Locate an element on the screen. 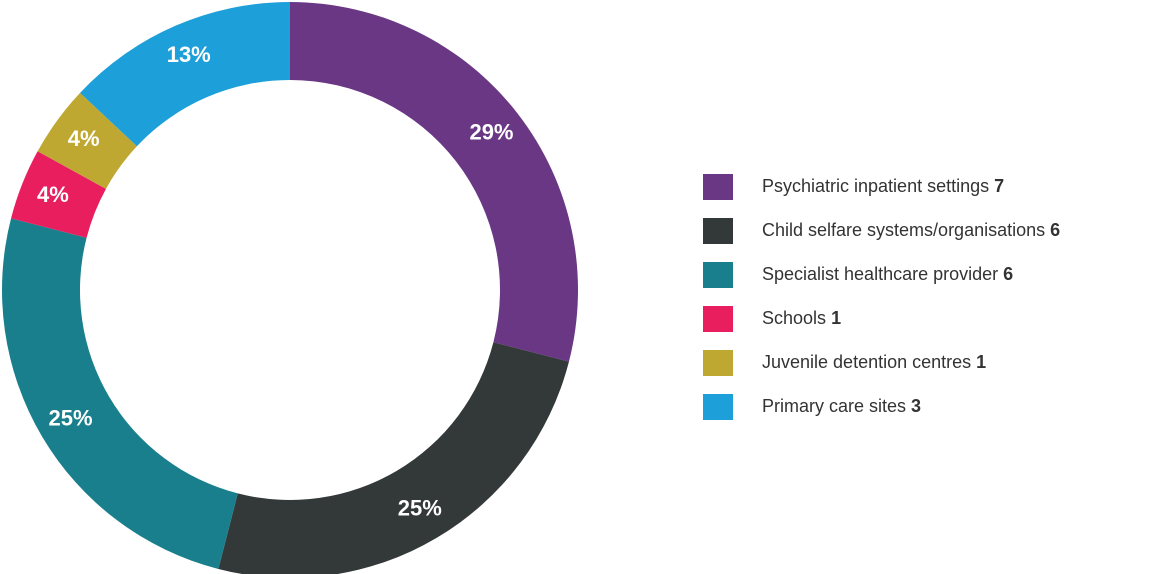 This screenshot has height=574, width=1169. legend-entry: Primary care sites 3 is located at coordinates (841, 406).